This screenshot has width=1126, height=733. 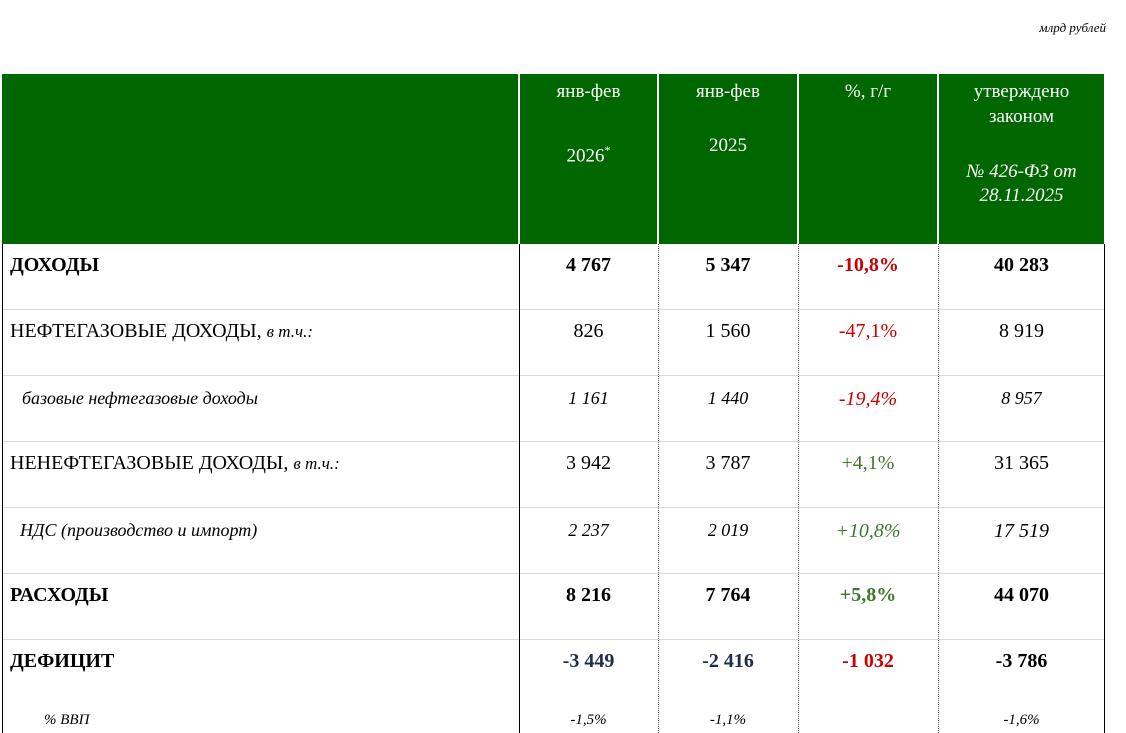 I want to click on table-row-expenditures: РАСХОДЫ 8 216 7 764 +5,8% 44 070, so click(x=553, y=607).